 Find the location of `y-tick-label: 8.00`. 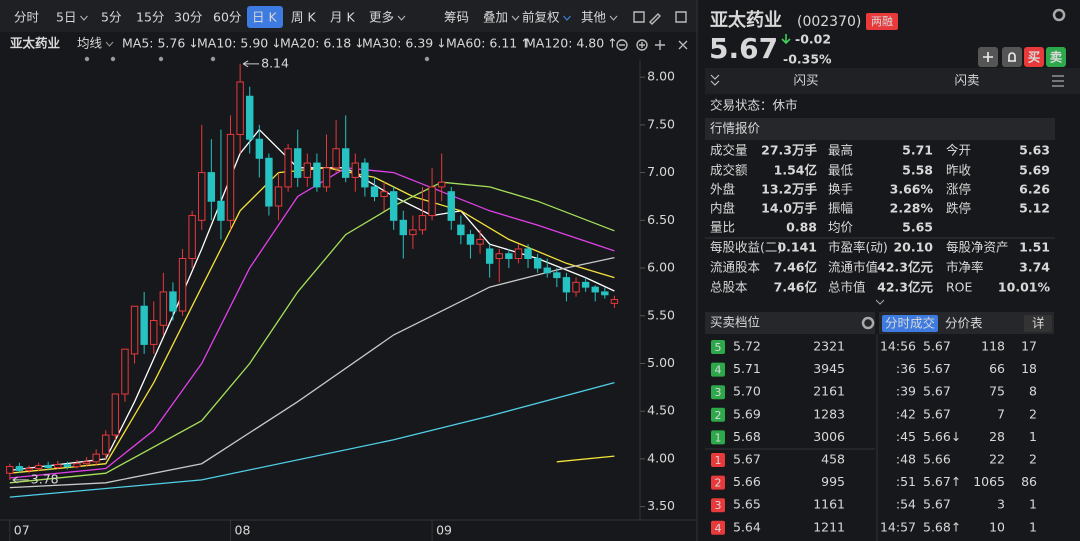

y-tick-label: 8.00 is located at coordinates (661, 76).